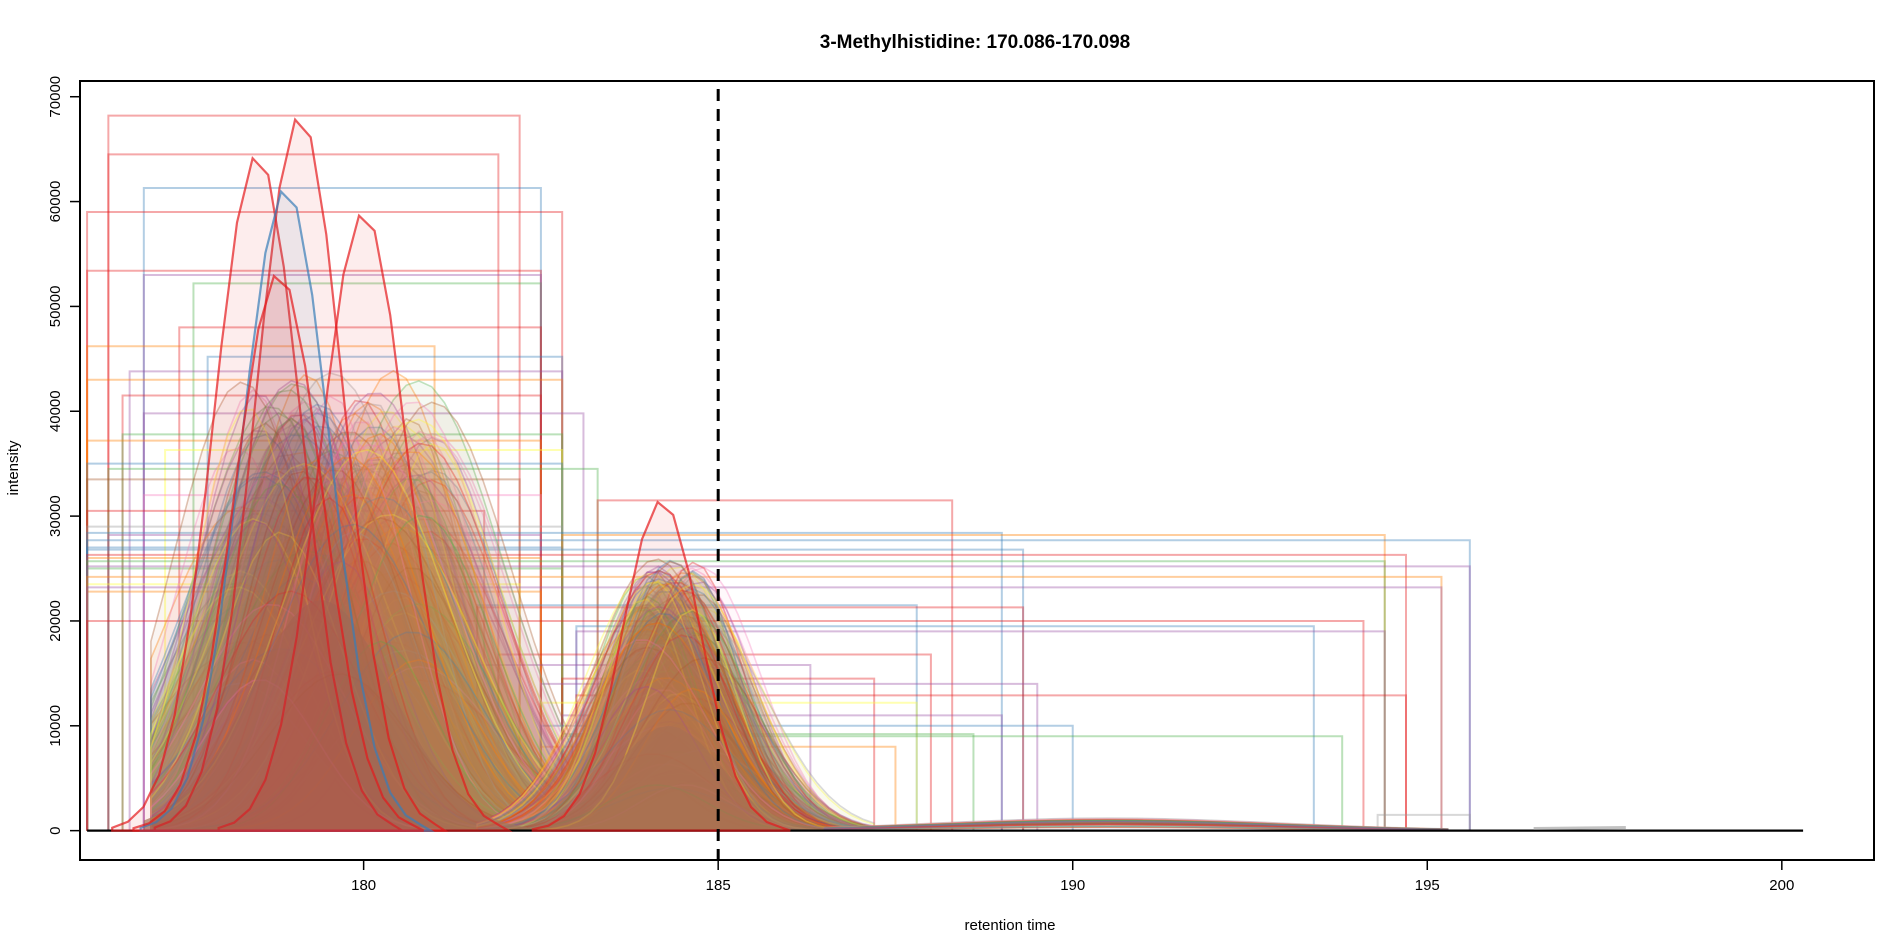 This screenshot has width=1889, height=944. Describe the element at coordinates (55, 726) in the screenshot. I see `y-tick-label: 10000` at that location.